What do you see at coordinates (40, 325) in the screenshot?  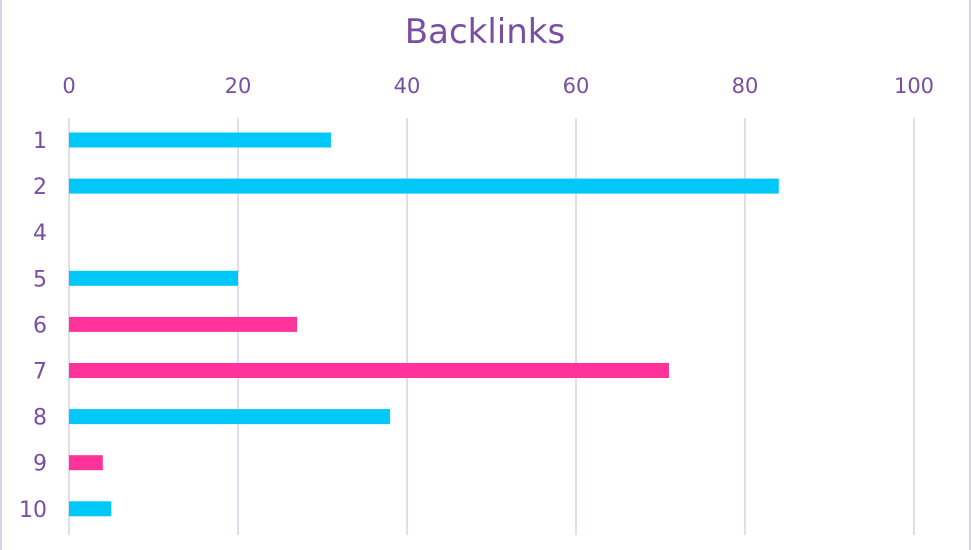 I see `category-label: 6` at bounding box center [40, 325].